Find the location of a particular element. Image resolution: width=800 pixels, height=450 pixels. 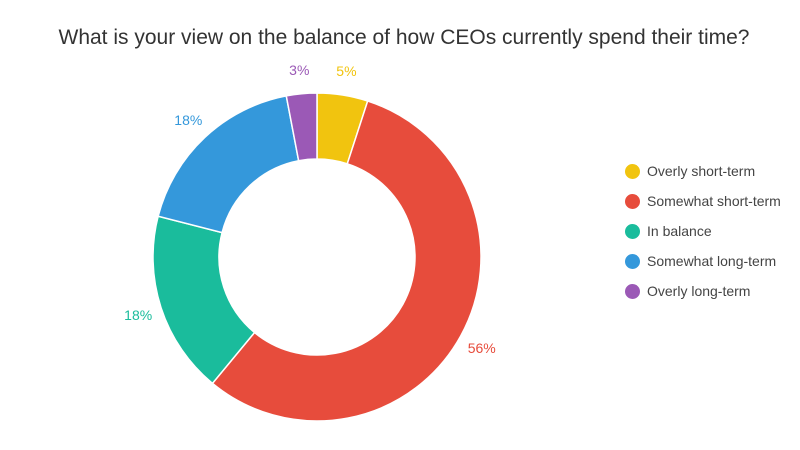

legend-item-somewhat-short-term: Somewhat short-term is located at coordinates (703, 201).